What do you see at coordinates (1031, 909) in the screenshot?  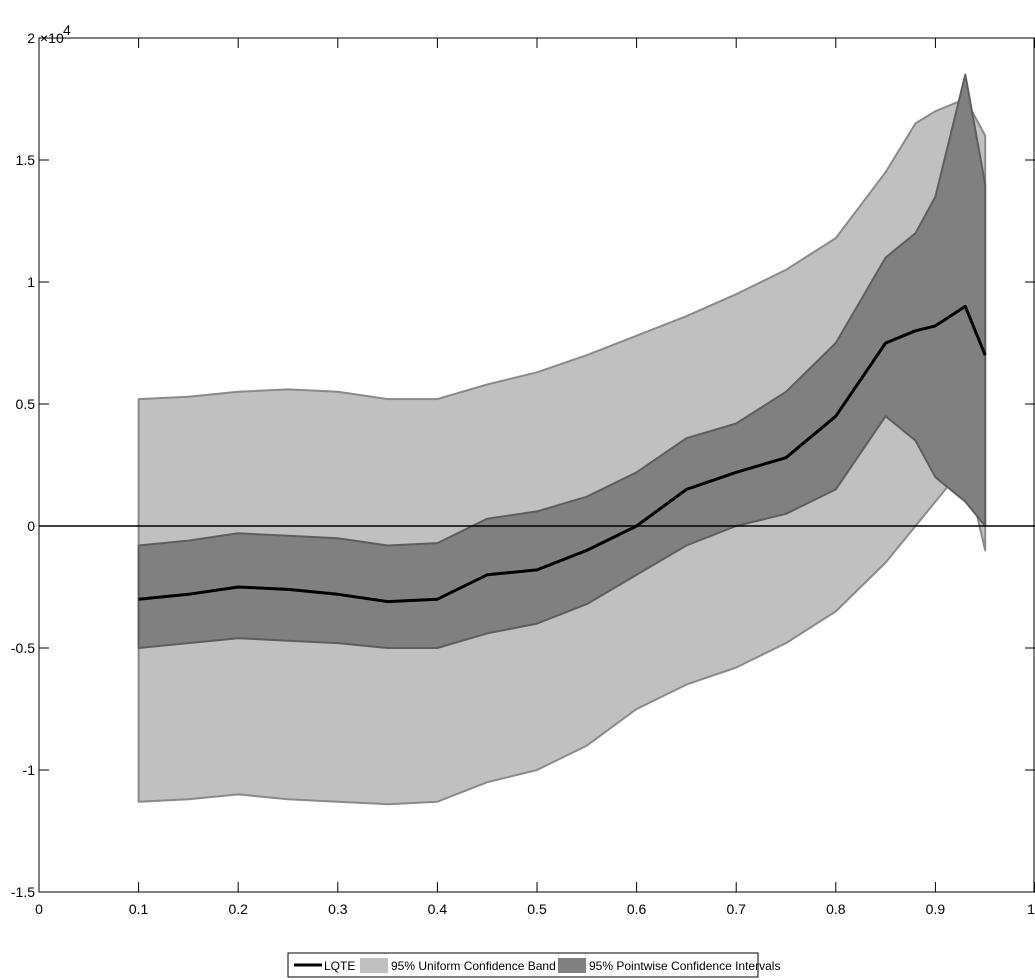 I see `x-tick-label: 1` at bounding box center [1031, 909].